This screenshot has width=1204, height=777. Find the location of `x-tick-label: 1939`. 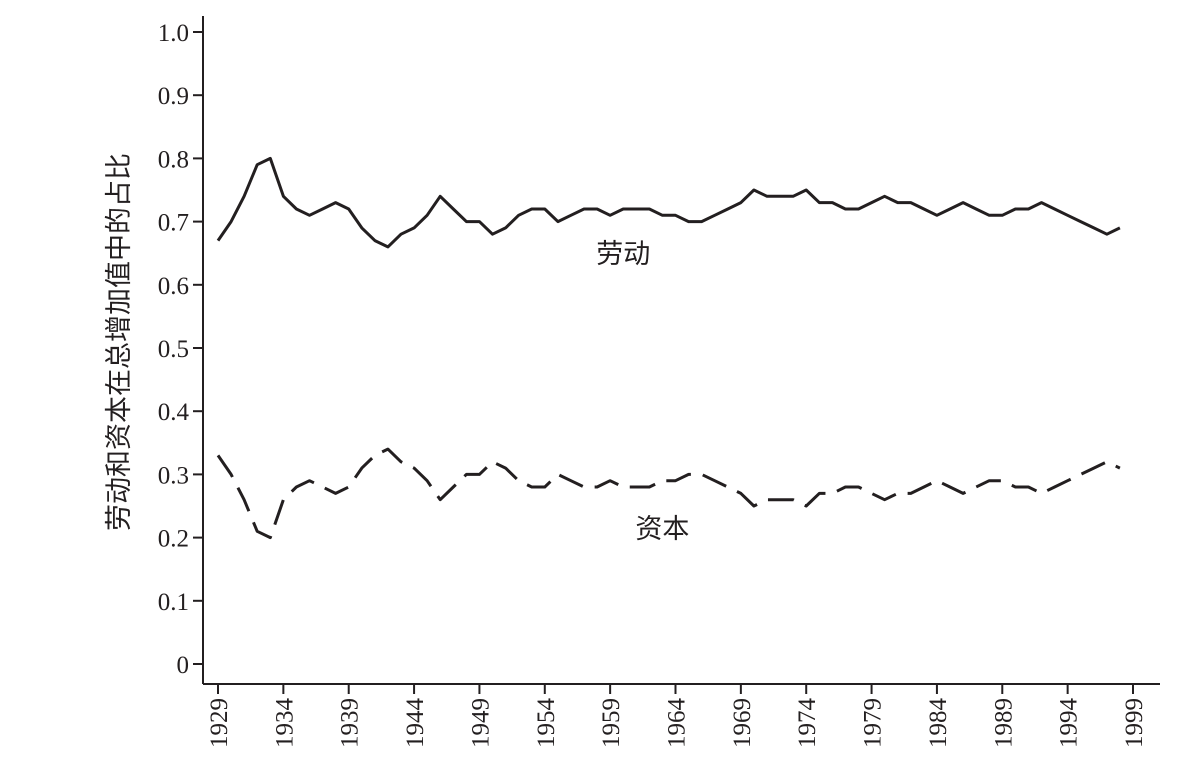

x-tick-label: 1939 is located at coordinates (350, 723).